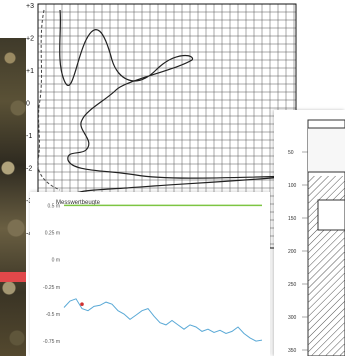 This screenshot has height=356, width=345. Describe the element at coordinates (51, 274) in the screenshot. I see `y-axis-ticks: 0.5 m 0.25 m 0 m -0.25 m -0.5 m -0.75 m` at that location.